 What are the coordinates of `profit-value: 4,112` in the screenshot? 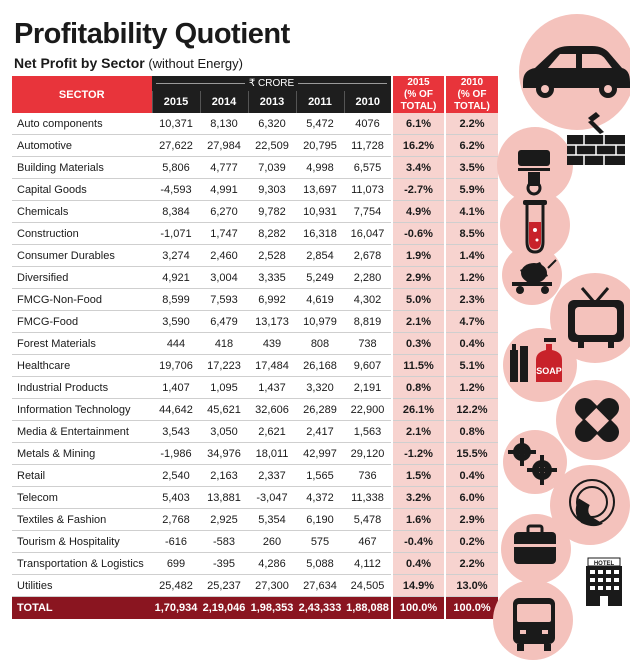 It's located at (368, 563).